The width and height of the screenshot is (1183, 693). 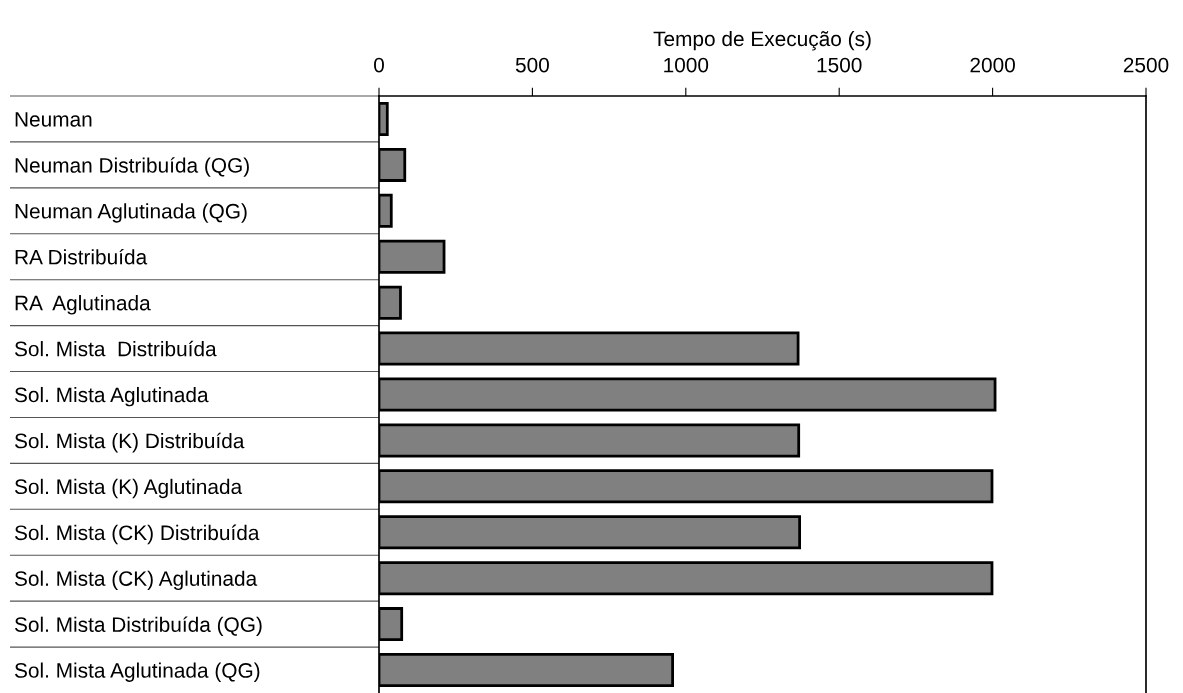 I want to click on y-tick-label: Neuman, so click(x=53, y=119).